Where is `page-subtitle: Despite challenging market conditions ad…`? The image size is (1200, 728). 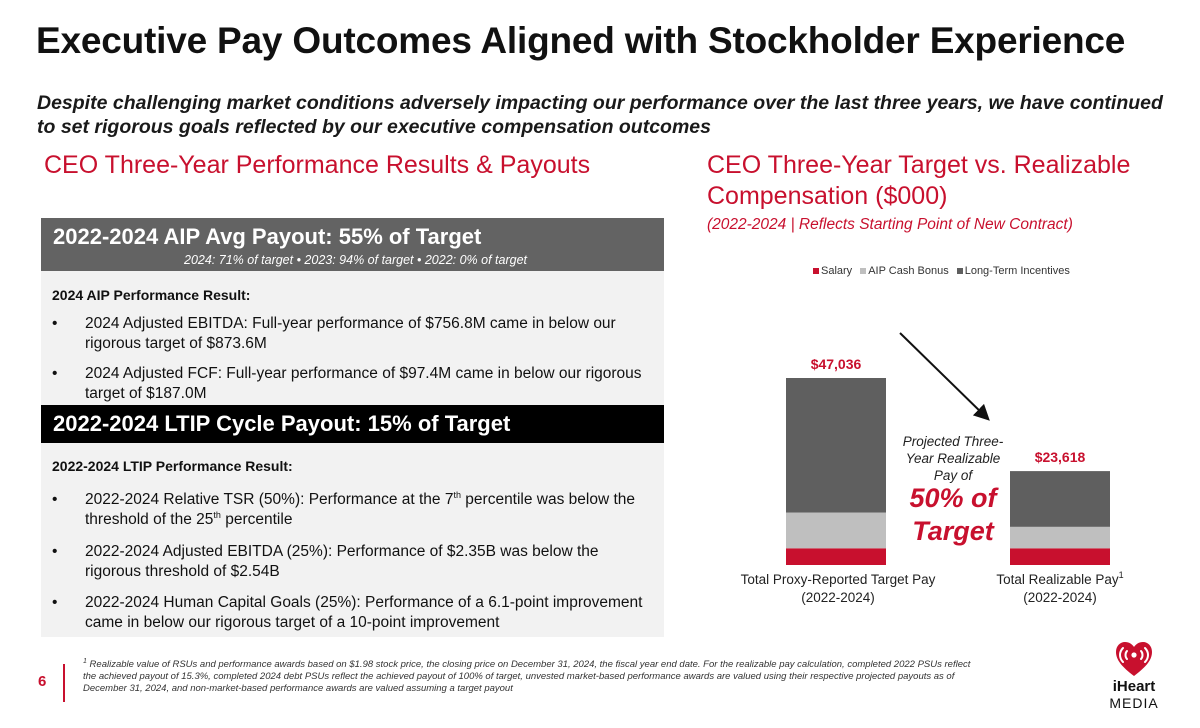
page-subtitle: Despite challenging market conditions ad… is located at coordinates (600, 115).